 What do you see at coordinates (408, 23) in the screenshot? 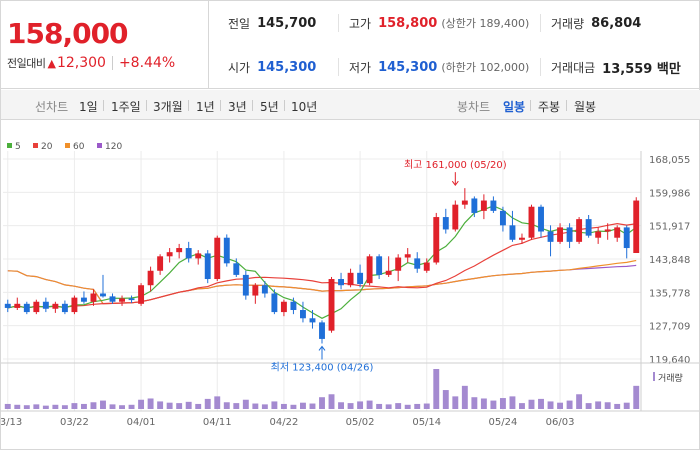
I see `stat-value: 158,800` at bounding box center [408, 23].